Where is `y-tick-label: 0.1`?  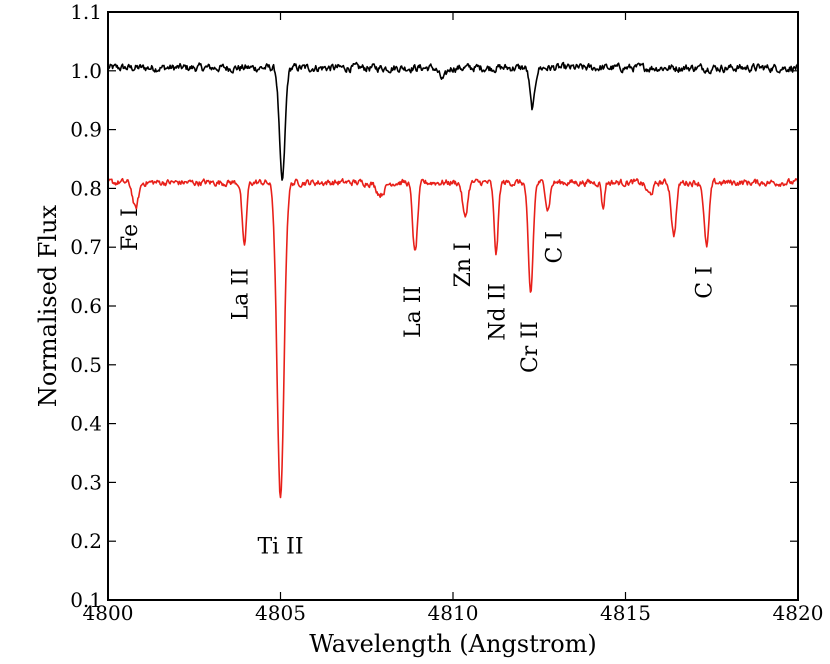 y-tick-label: 0.1 is located at coordinates (86, 600).